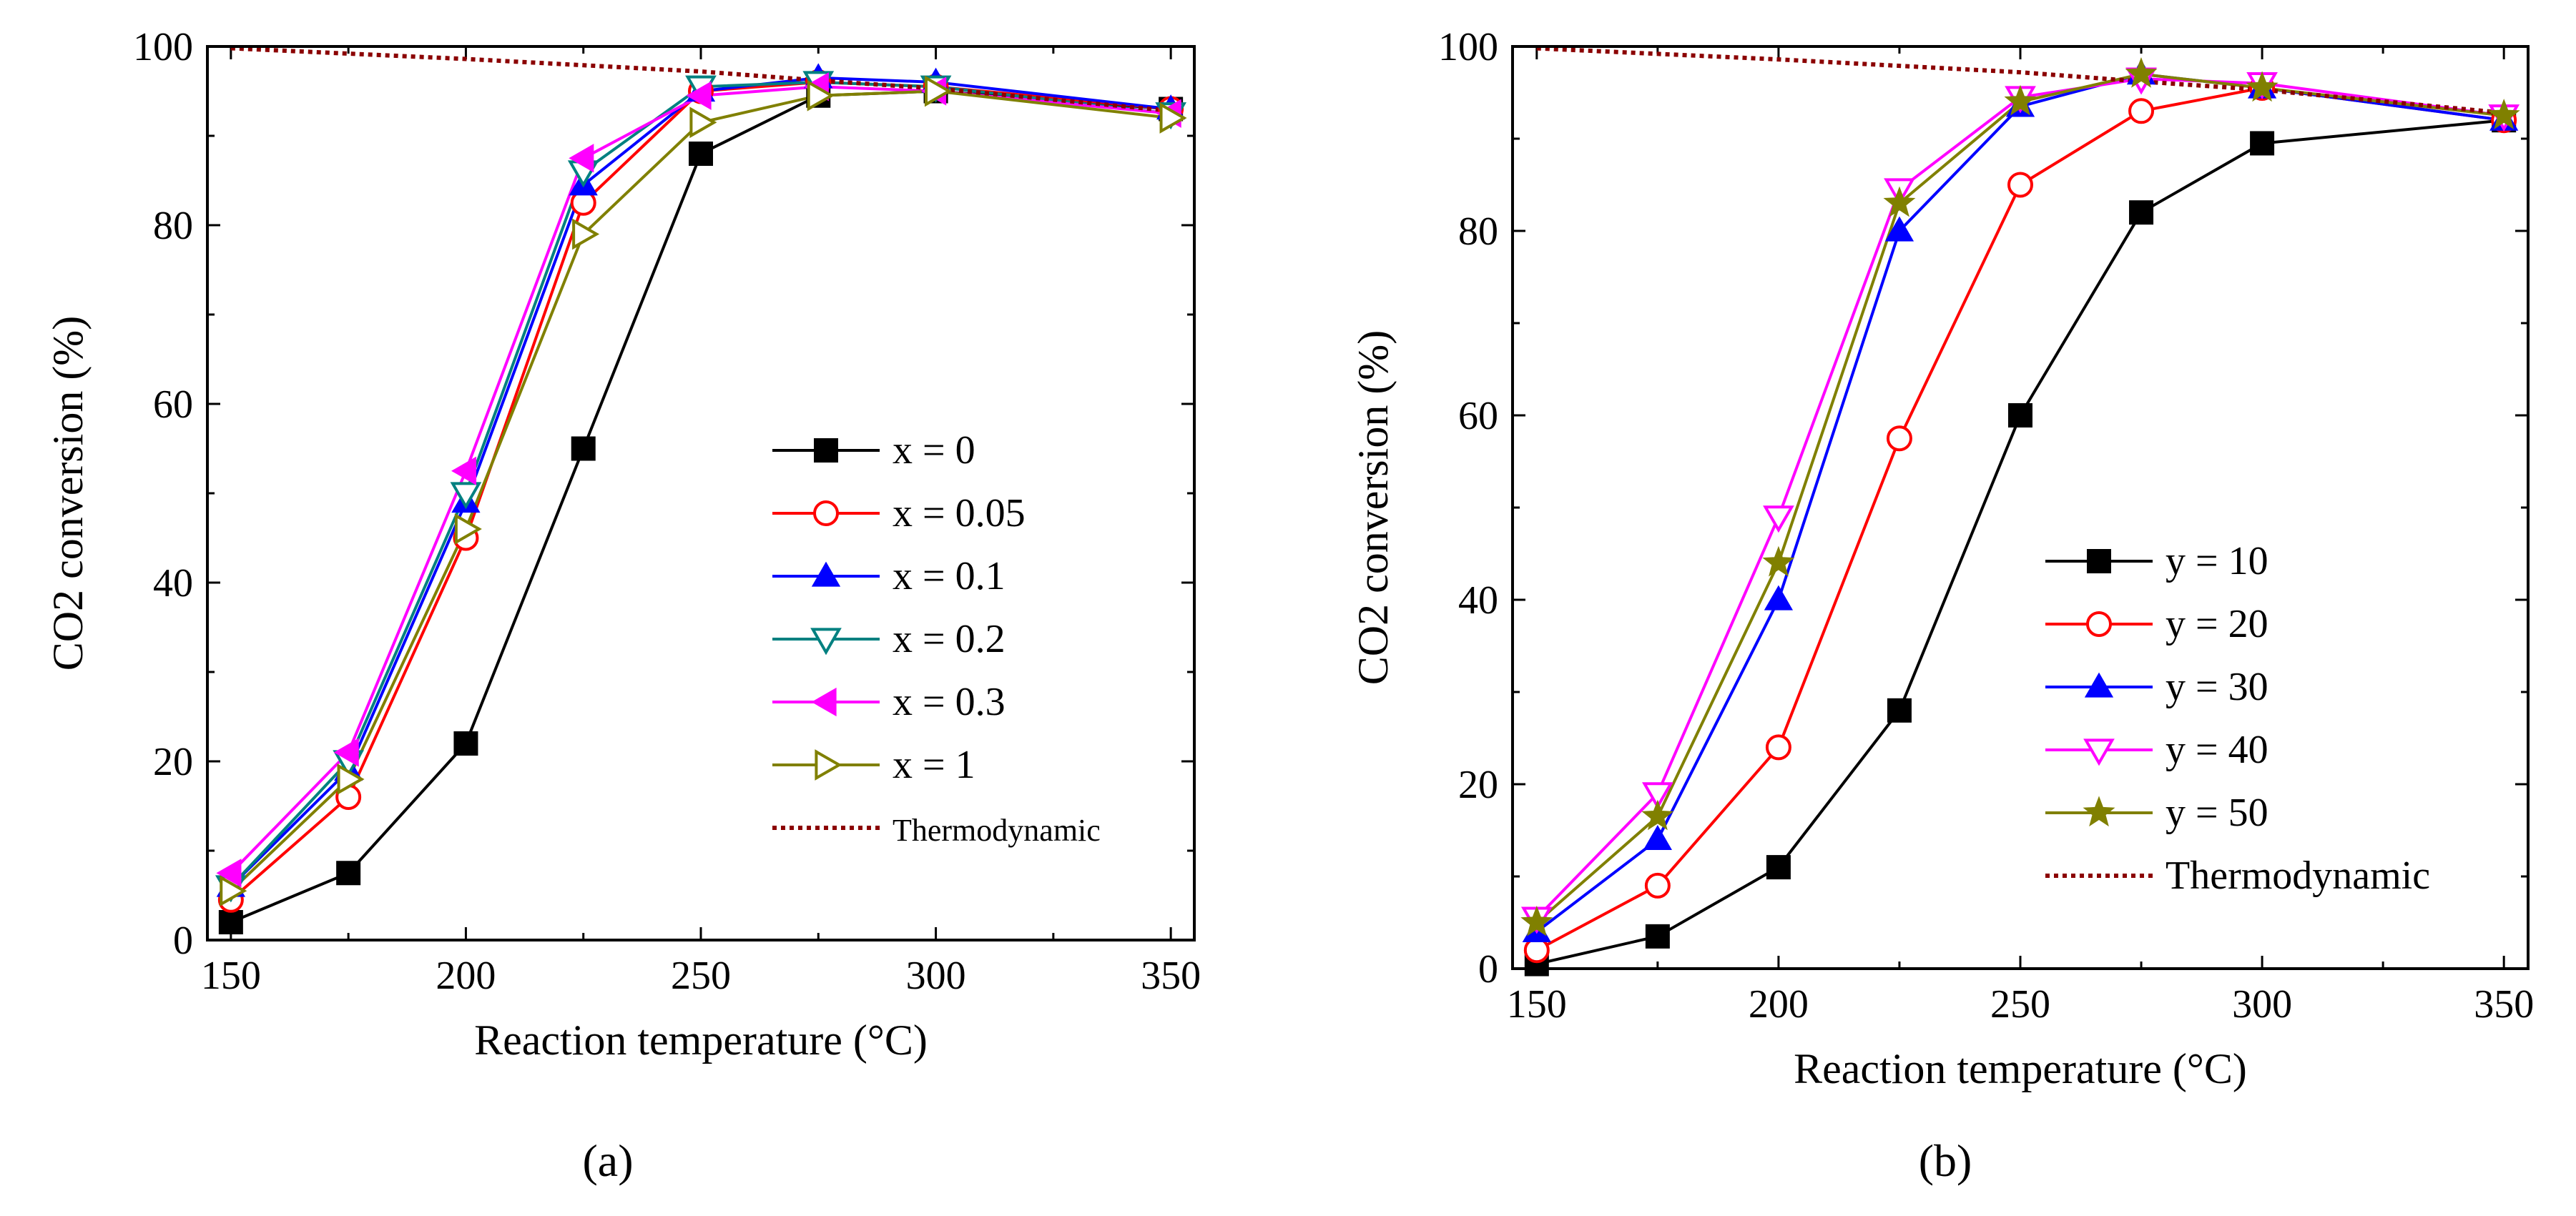 The image size is (2576, 1216). Describe the element at coordinates (2504, 1004) in the screenshot. I see `x-tick-label: 350` at that location.